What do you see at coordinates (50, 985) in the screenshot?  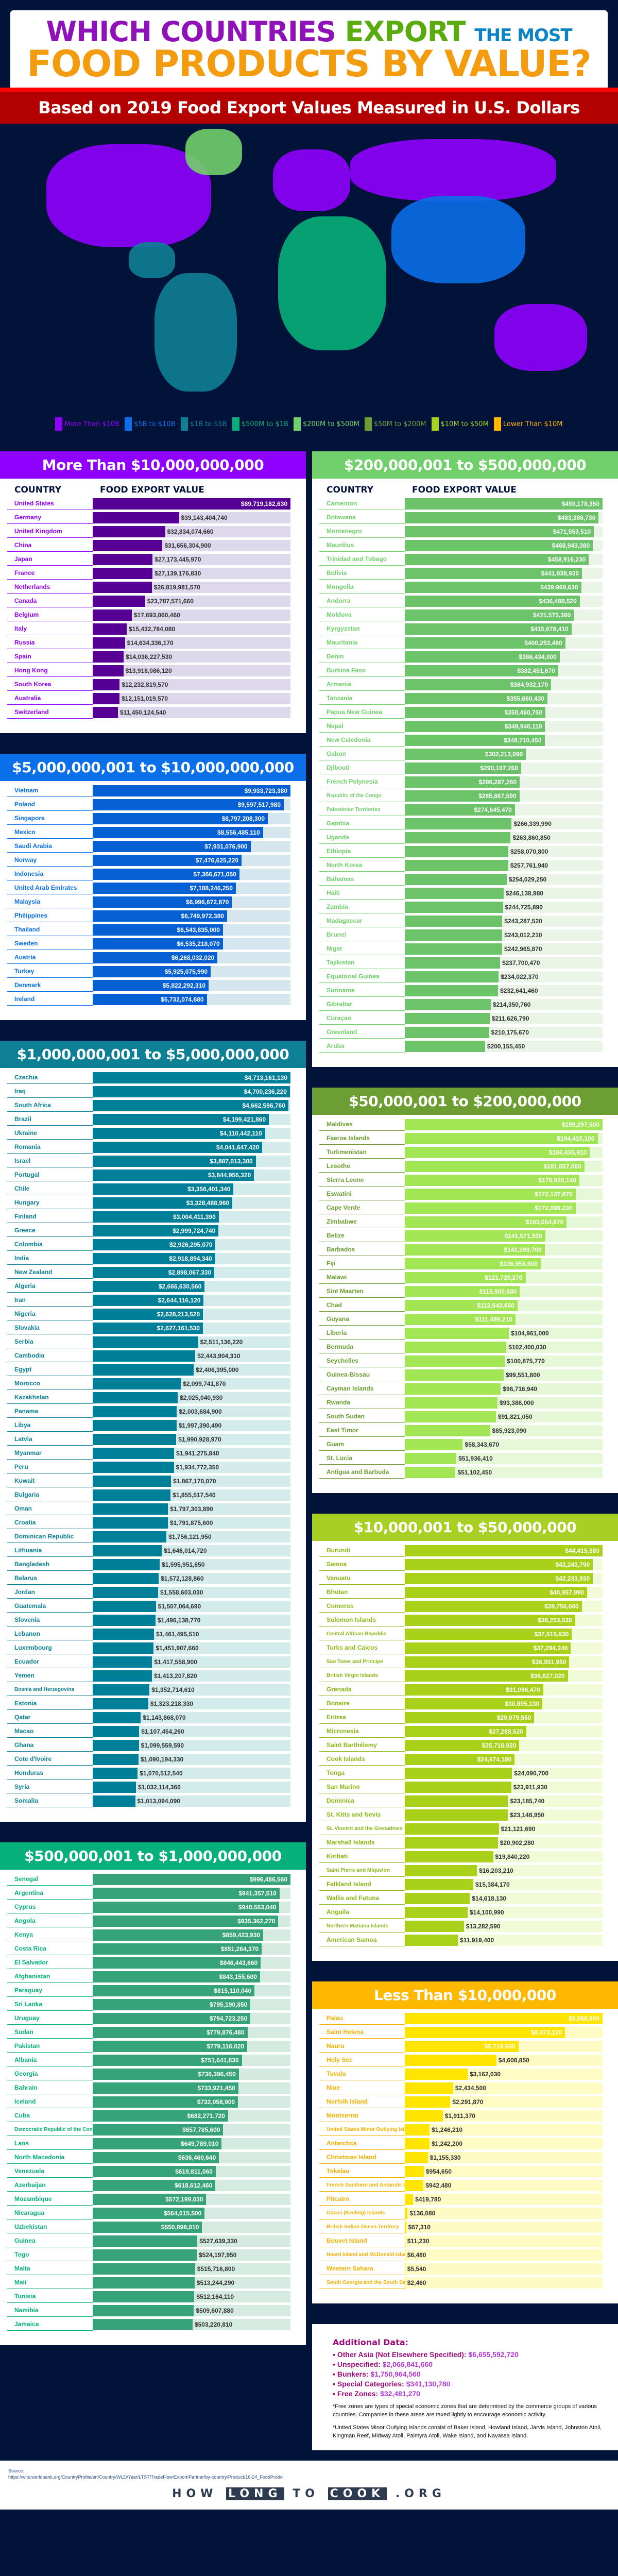 I see `country-name: Denmark` at bounding box center [50, 985].